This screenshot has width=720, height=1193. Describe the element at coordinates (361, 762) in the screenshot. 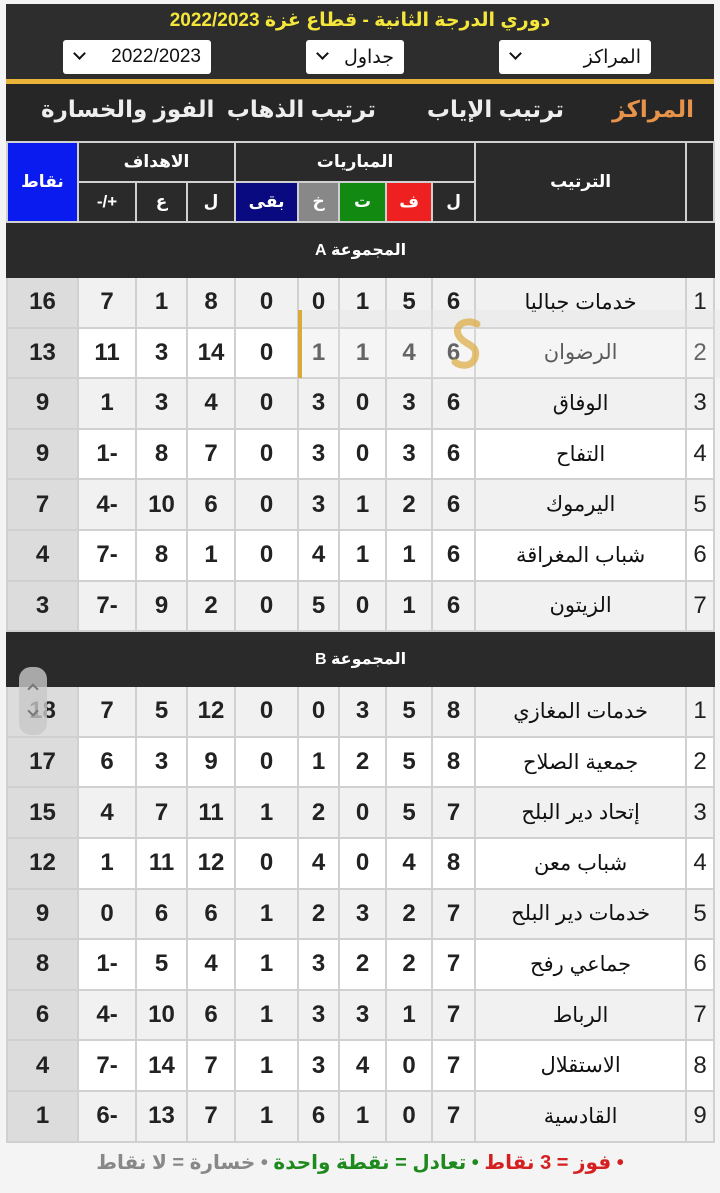

I see `table-row: 2 جمعية الصلاح 8 5 2 1 0 9 3 6 17` at that location.